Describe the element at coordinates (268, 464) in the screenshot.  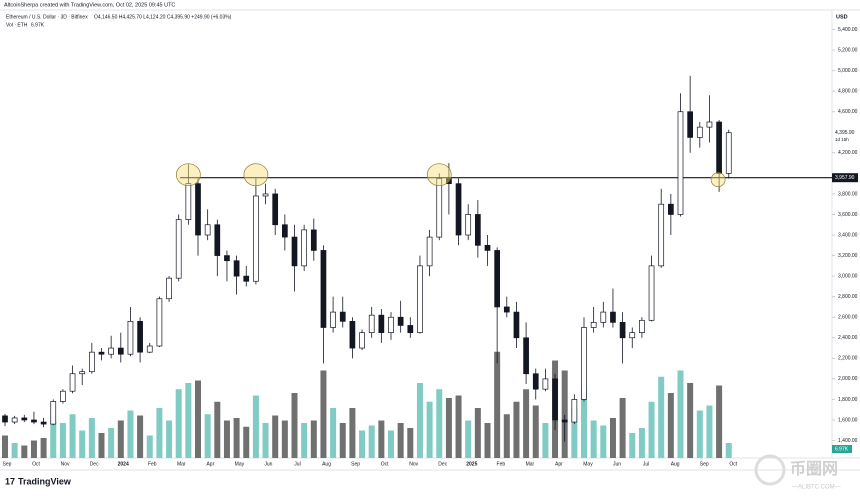
I see `x-tick-label: Jun` at that location.